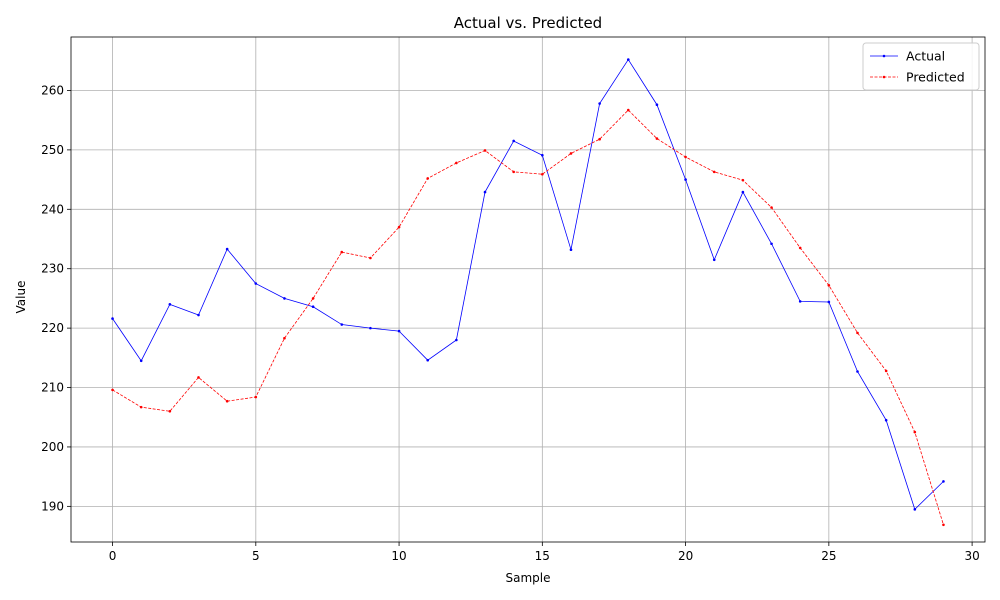 The width and height of the screenshot is (1000, 600). Describe the element at coordinates (52, 447) in the screenshot. I see `y-tick-label: 200` at that location.